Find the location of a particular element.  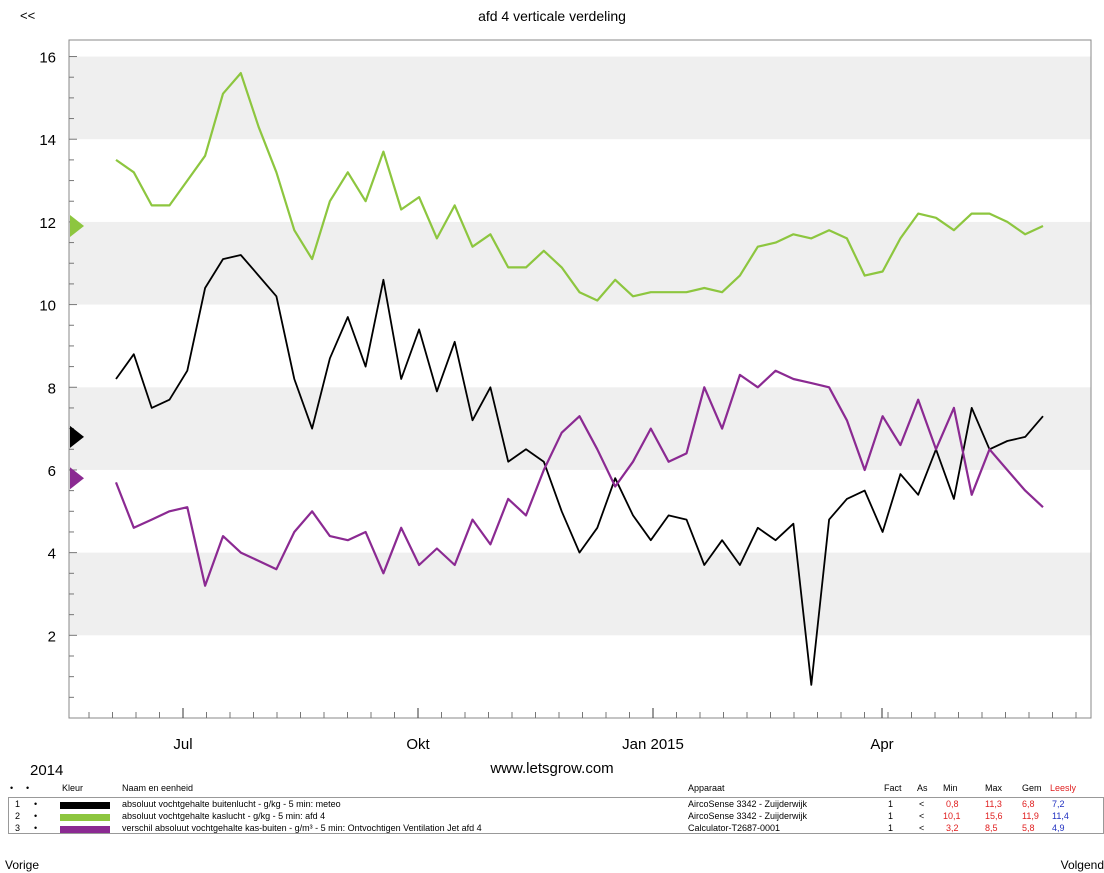

x-tick-label: Apr is located at coordinates (881, 744).